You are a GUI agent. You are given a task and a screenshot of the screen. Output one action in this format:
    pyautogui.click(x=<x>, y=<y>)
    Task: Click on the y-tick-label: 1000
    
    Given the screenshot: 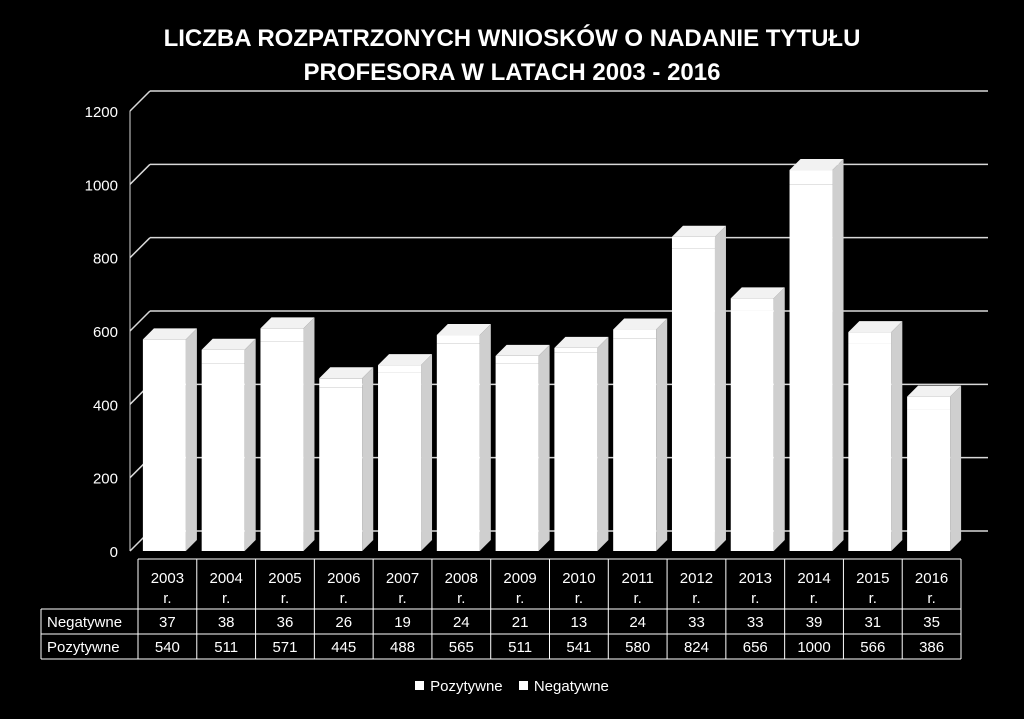 What is the action you would take?
    pyautogui.click(x=101, y=185)
    